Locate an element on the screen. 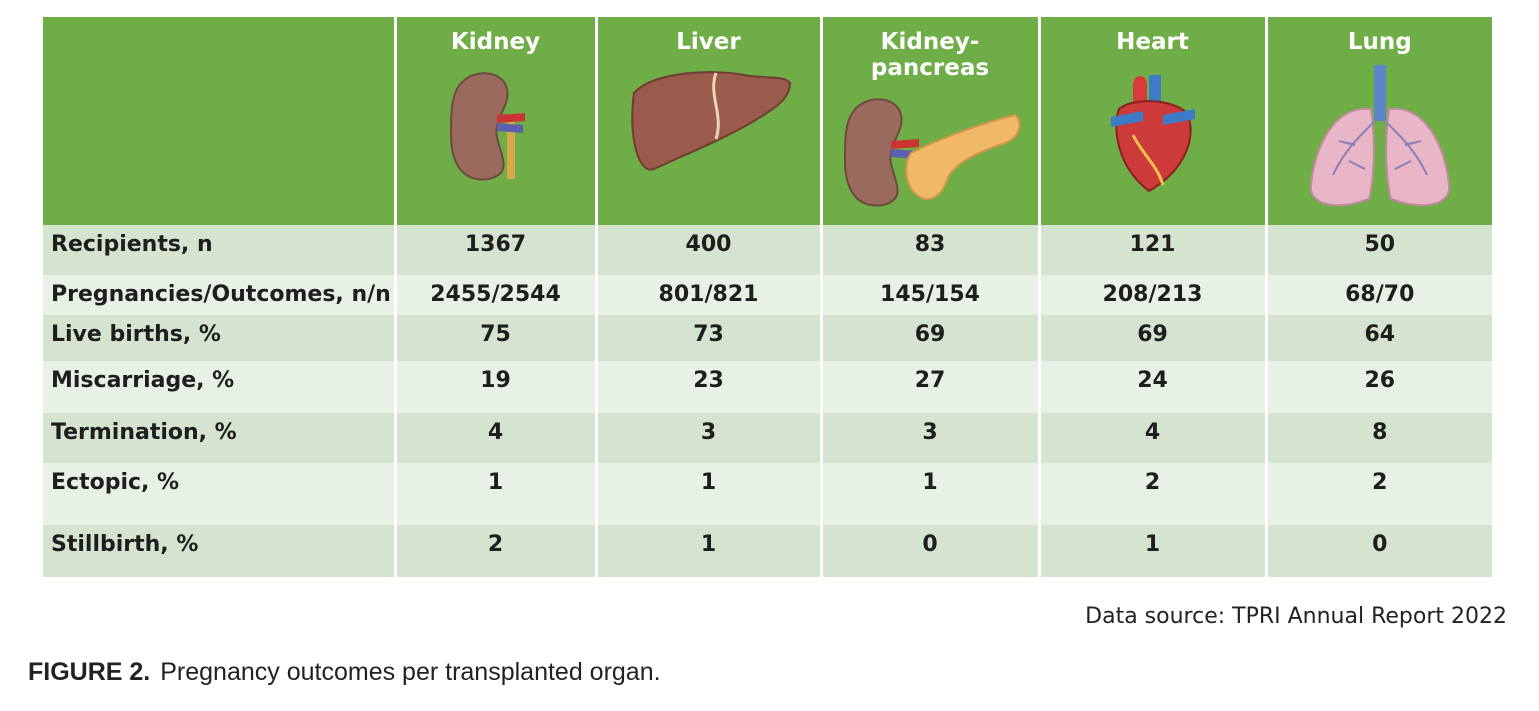 This screenshot has width=1539, height=711. kidney-icon is located at coordinates (487, 126).